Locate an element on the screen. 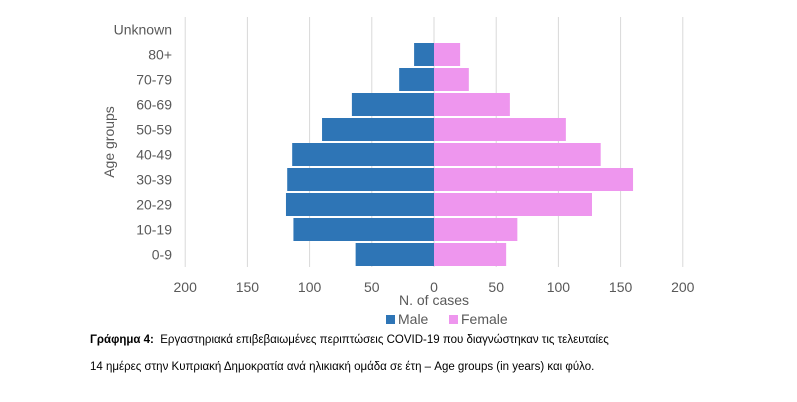 The width and height of the screenshot is (797, 402). y-tick-label: 70-79 is located at coordinates (154, 80).